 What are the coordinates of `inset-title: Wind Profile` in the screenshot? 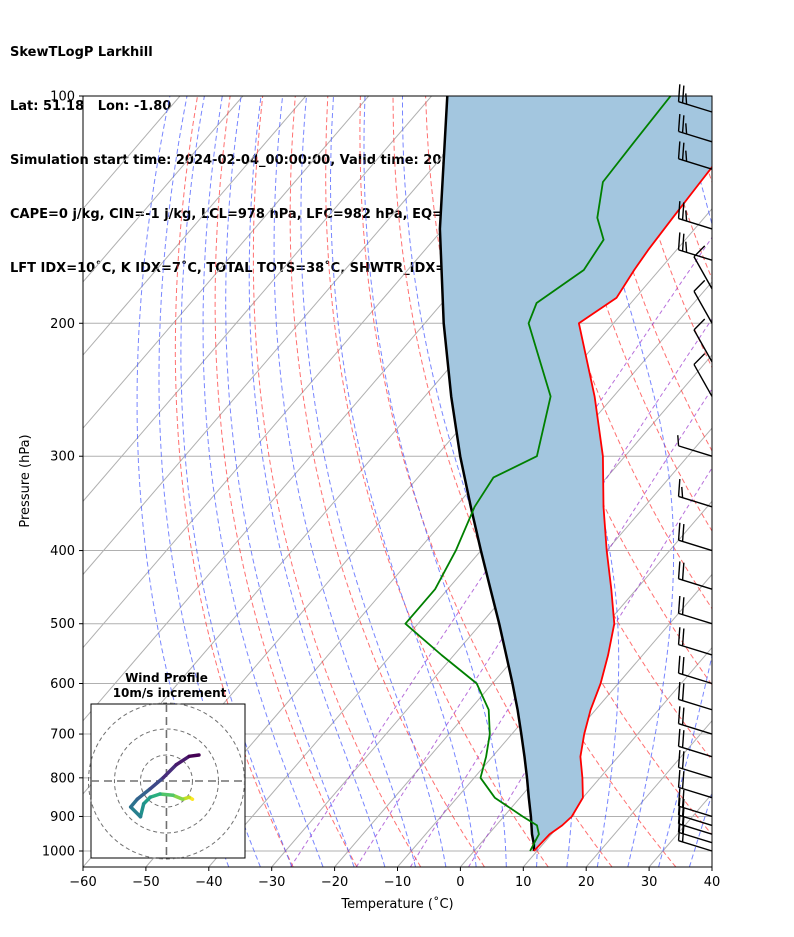 It's located at (166, 678).